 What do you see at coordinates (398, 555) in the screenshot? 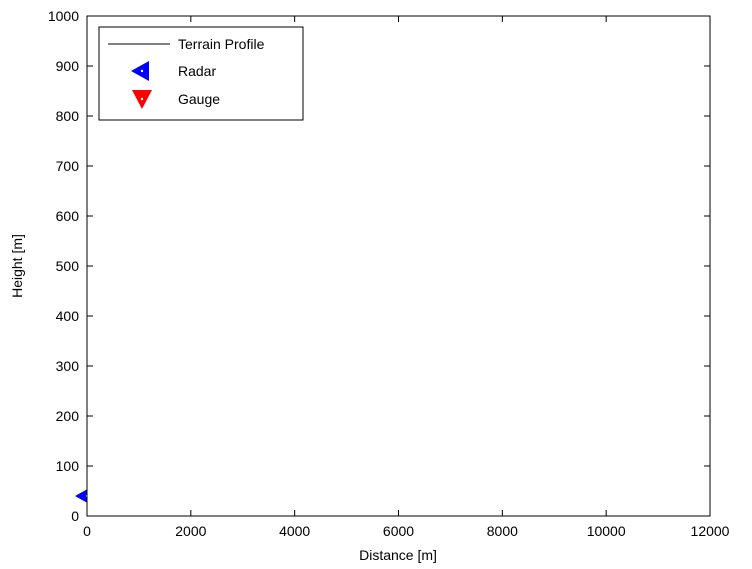
I see `x-axis-label: Distance [m]` at bounding box center [398, 555].